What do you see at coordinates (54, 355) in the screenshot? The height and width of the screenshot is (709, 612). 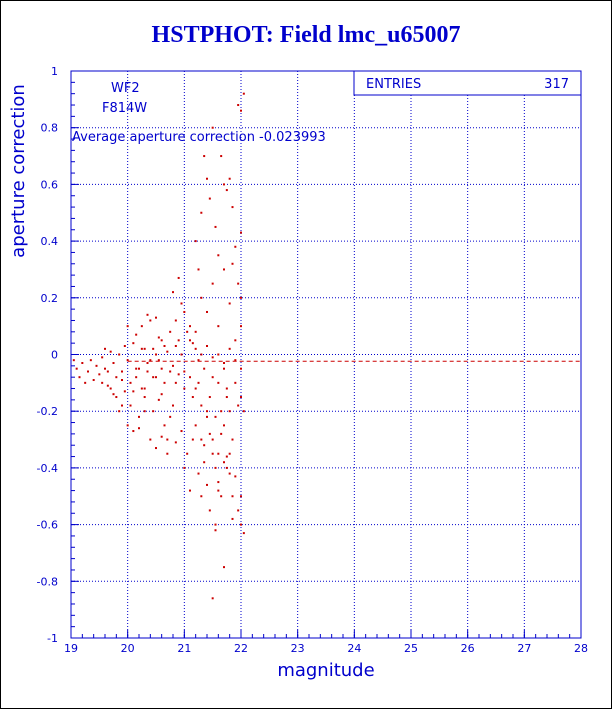 I see `y-tick-label: 0` at bounding box center [54, 355].